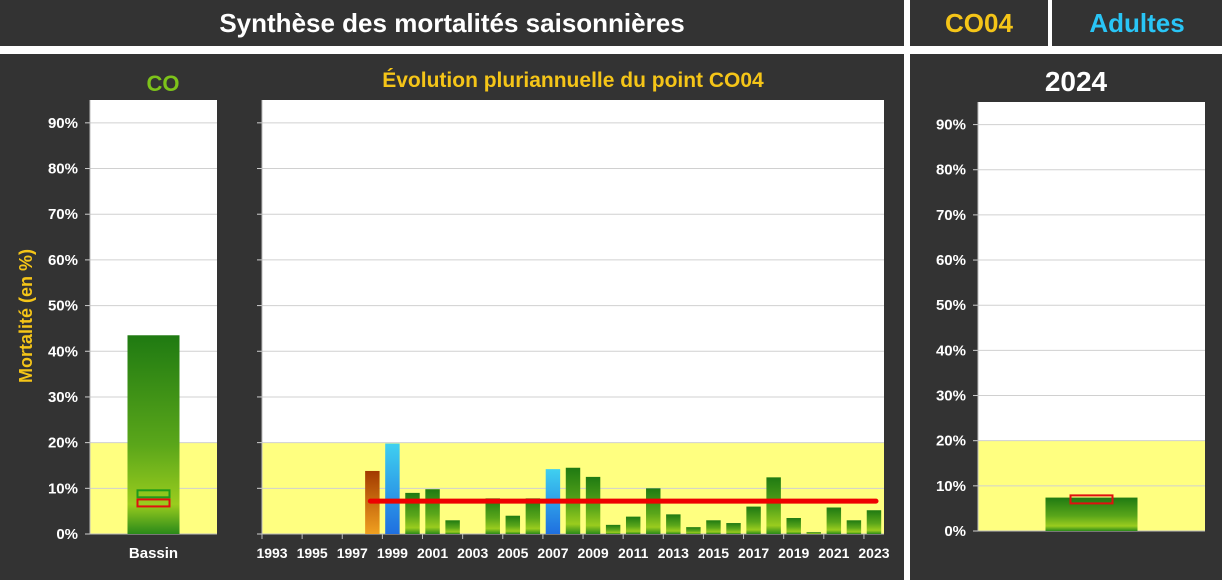 The width and height of the screenshot is (1222, 580). I want to click on x-tick-label: 2015, so click(713, 553).